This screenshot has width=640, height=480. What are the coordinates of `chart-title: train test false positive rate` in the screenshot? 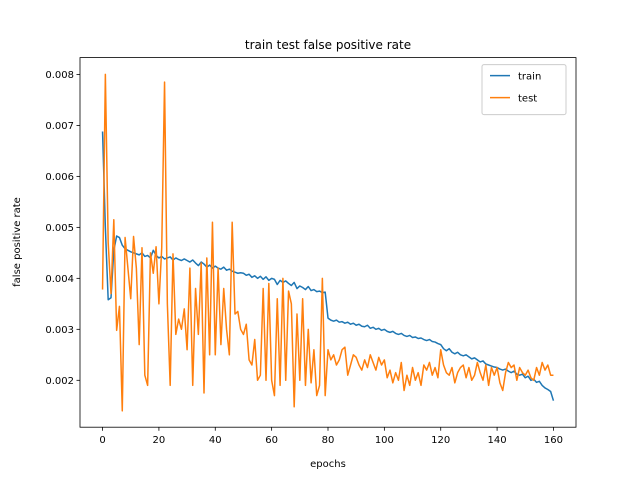 It's located at (328, 45).